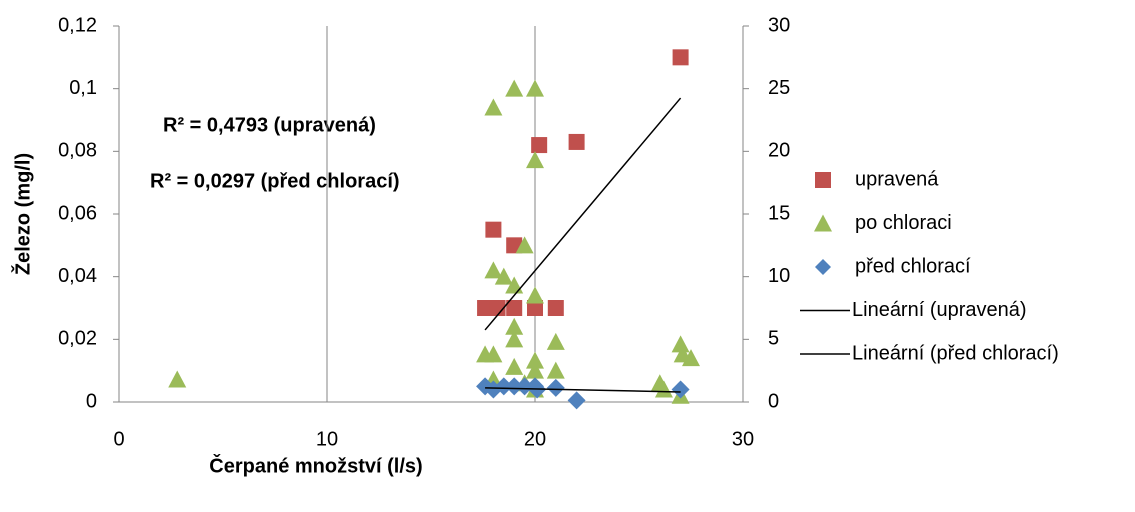 This screenshot has width=1135, height=512. I want to click on y-tick-label: 0,08, so click(77, 151).